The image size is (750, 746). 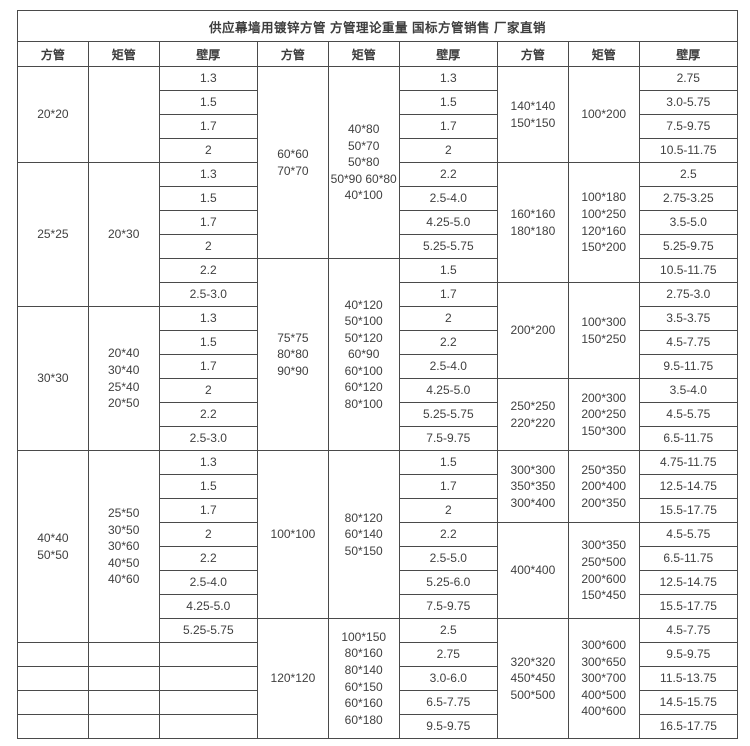 I want to click on rect-tube-cell: 40*80 50*70 50*80 50*90 60*80 40*100, so click(x=363, y=162).